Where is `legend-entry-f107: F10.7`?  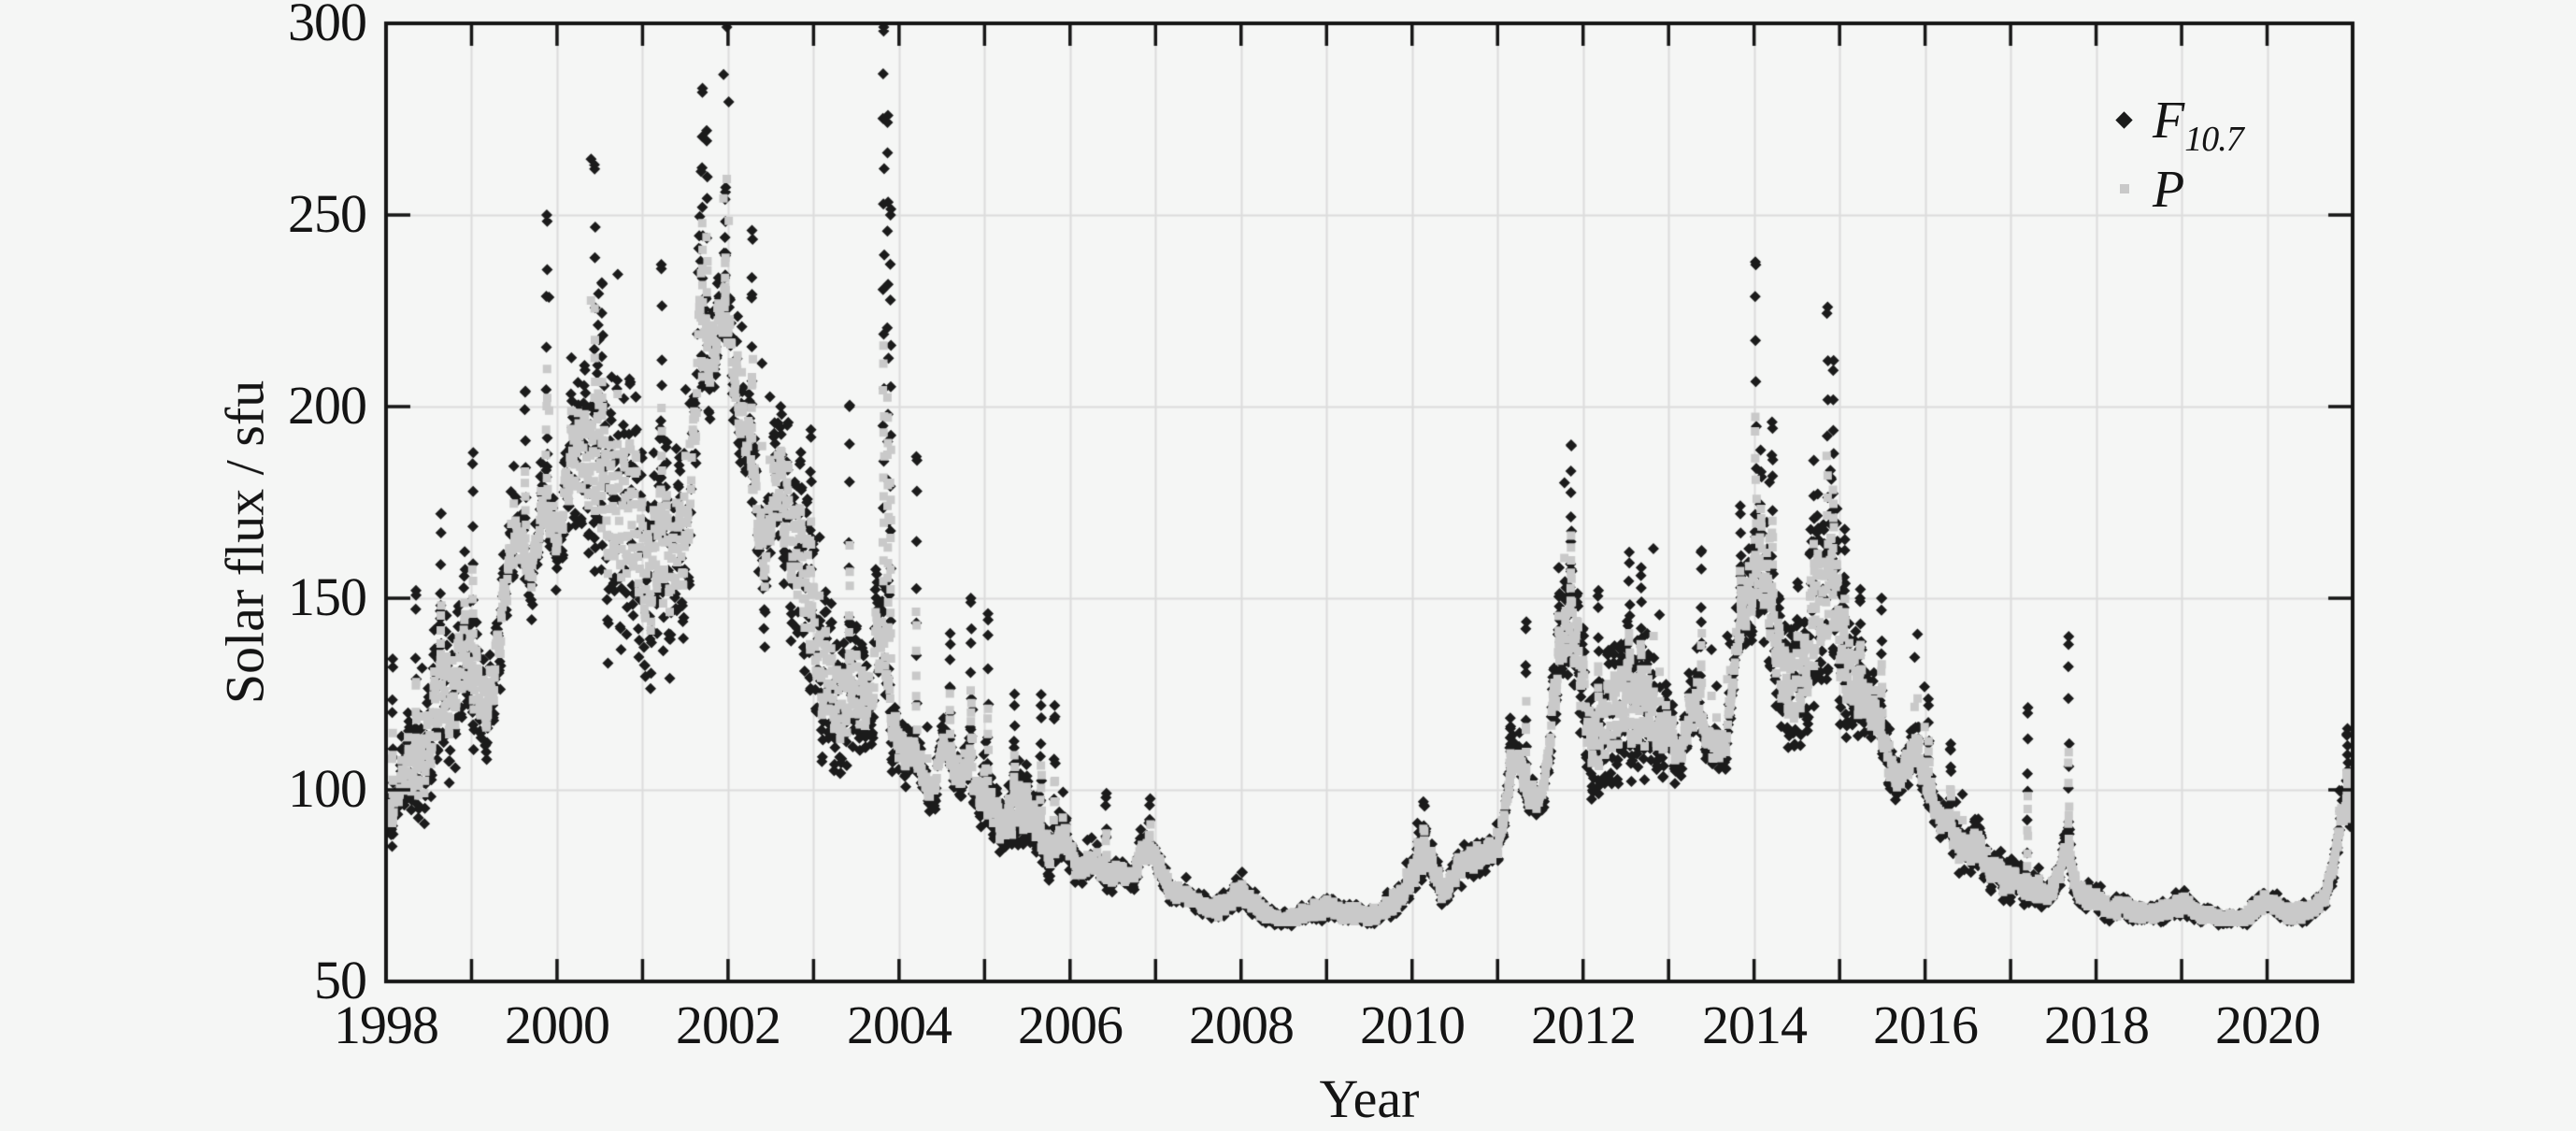 legend-entry-f107: F10.7 is located at coordinates (2198, 126).